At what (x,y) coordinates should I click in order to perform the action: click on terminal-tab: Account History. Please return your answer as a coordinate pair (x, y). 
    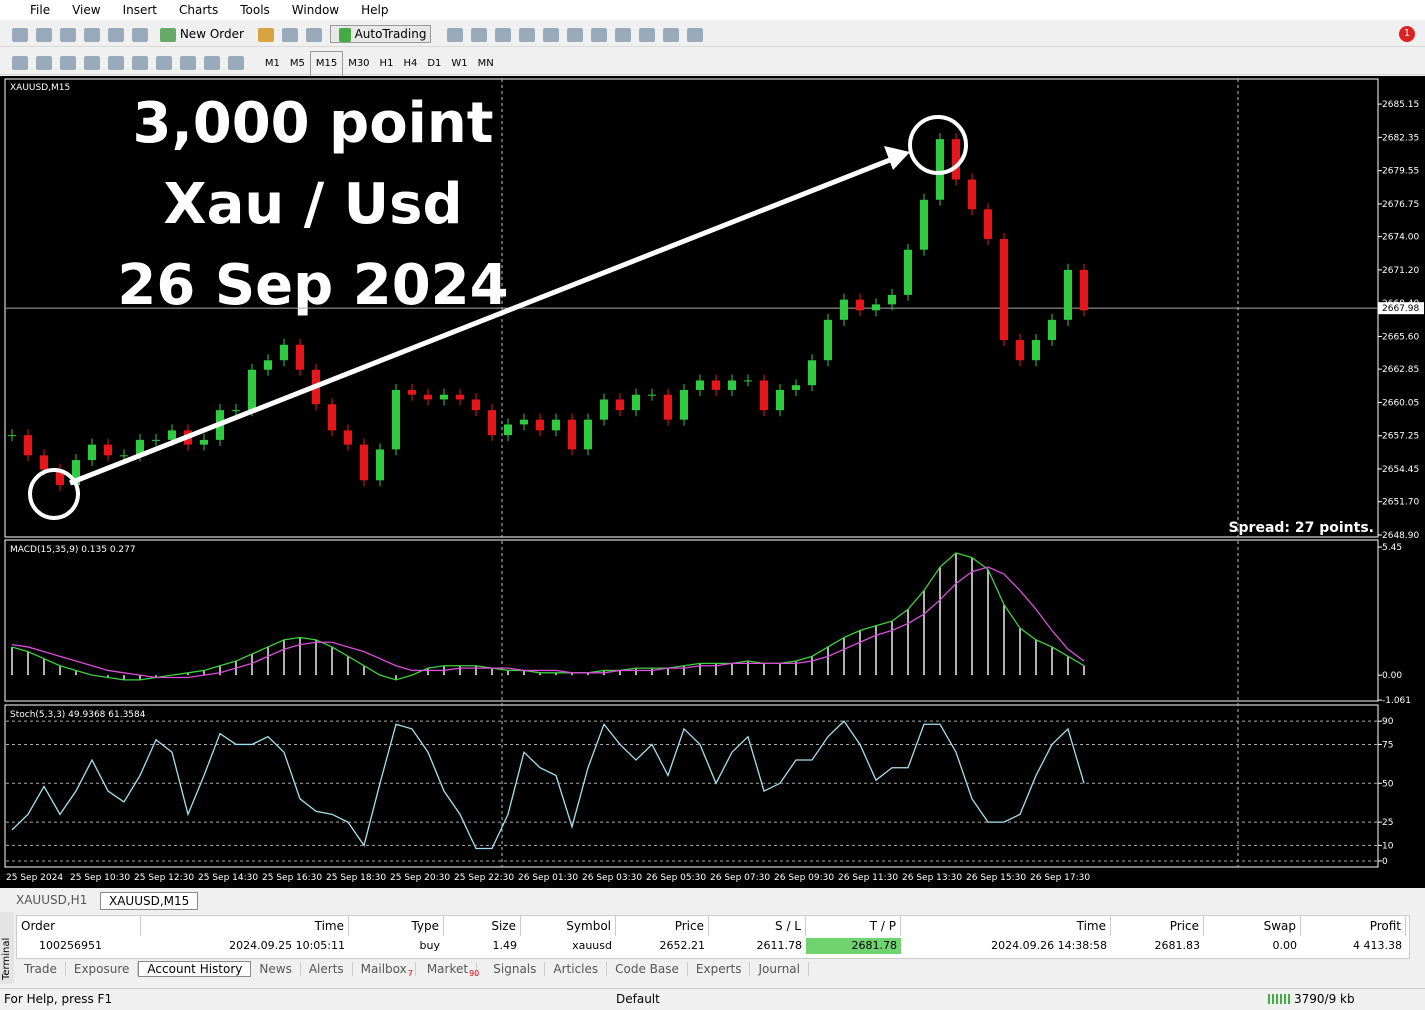
    Looking at the image, I should click on (195, 969).